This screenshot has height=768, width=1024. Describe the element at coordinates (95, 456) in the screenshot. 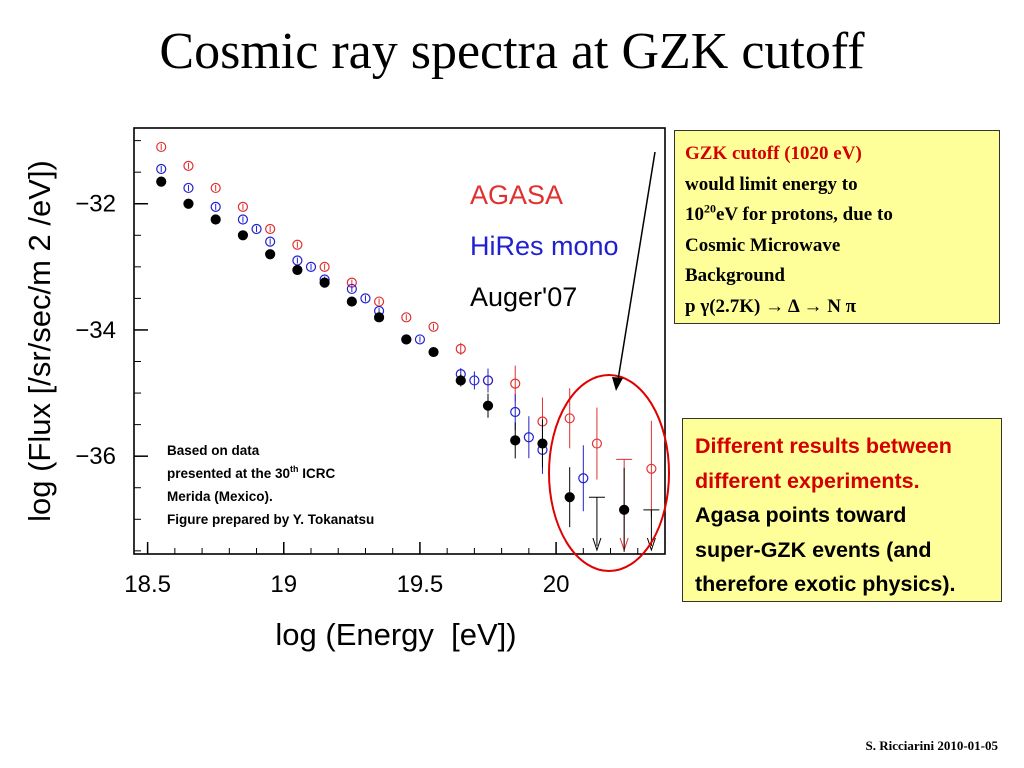

I see `y-tick-label: −36` at that location.